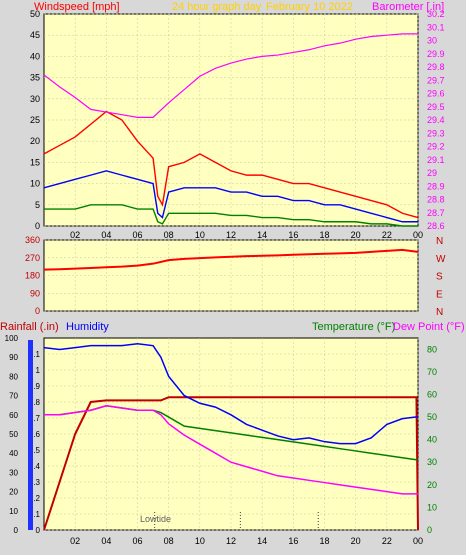  I want to click on baro-y-tick-label: 29.8, so click(436, 67).